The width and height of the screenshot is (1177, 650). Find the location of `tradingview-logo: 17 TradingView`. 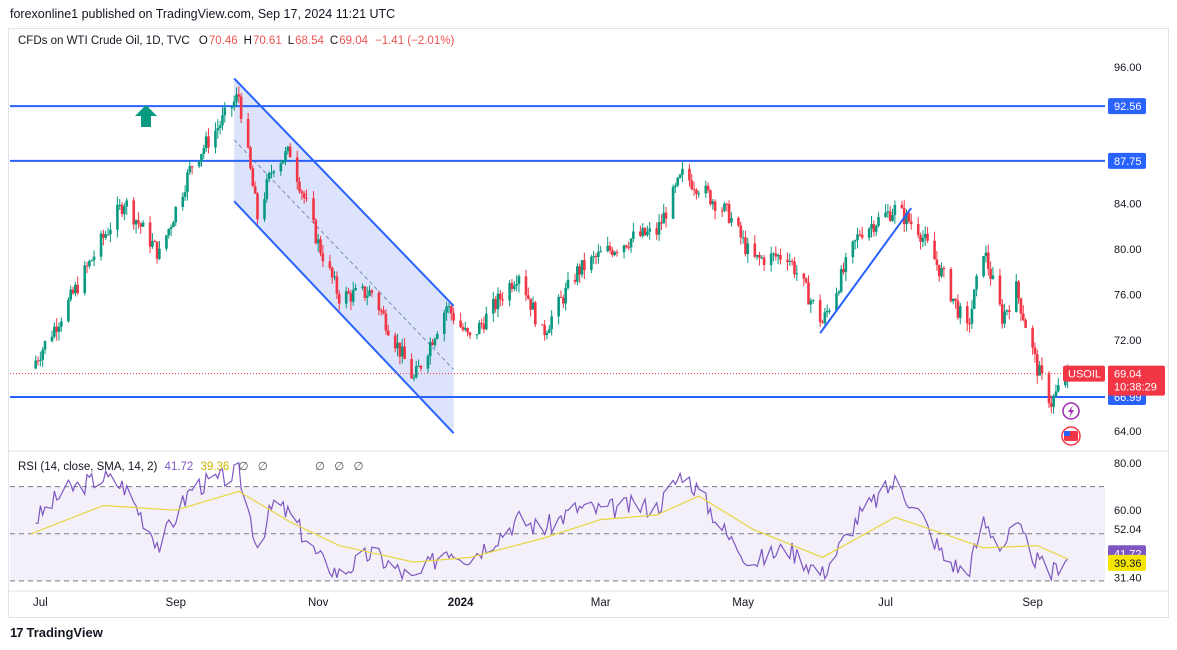

tradingview-logo: 17 TradingView is located at coordinates (56, 632).